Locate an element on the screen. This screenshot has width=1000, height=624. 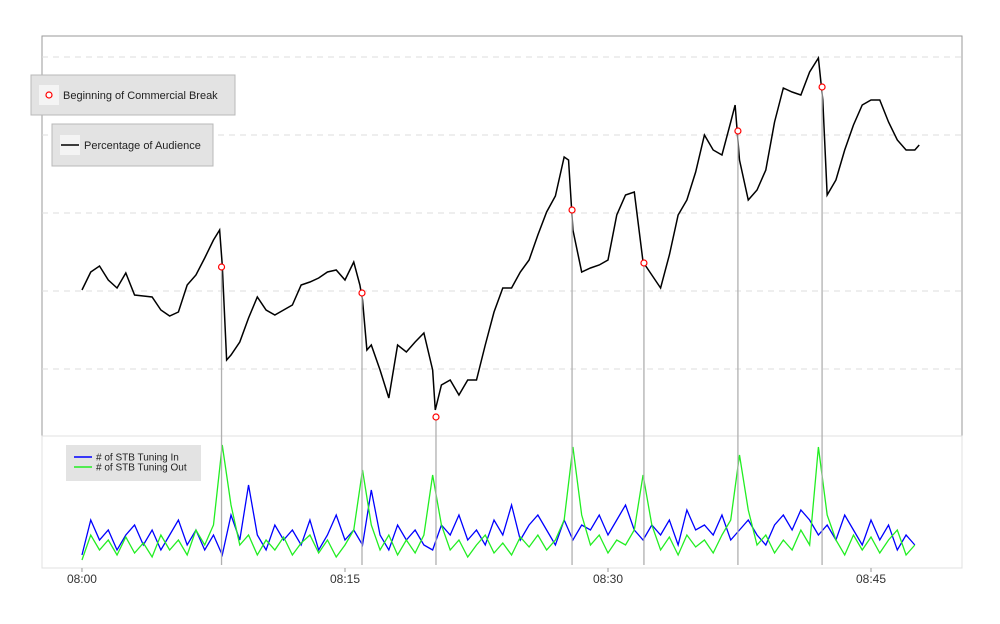
legend-label: # of STB Tuning Out is located at coordinates (141, 468).